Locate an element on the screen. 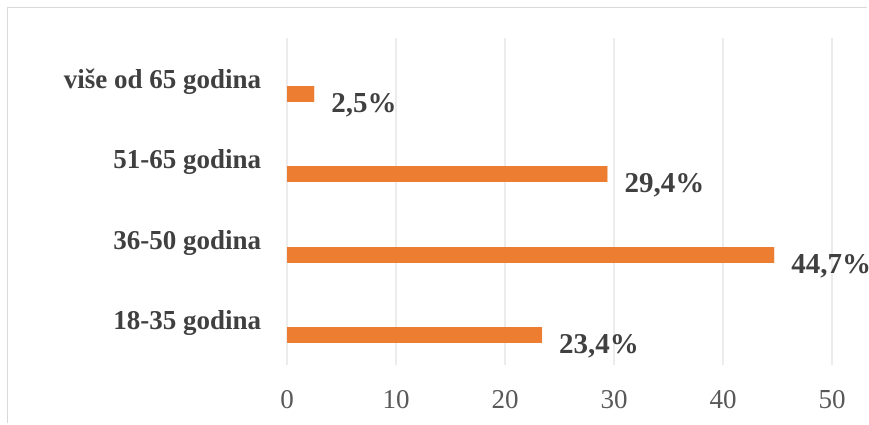  x-tick-label: 10 is located at coordinates (396, 399).